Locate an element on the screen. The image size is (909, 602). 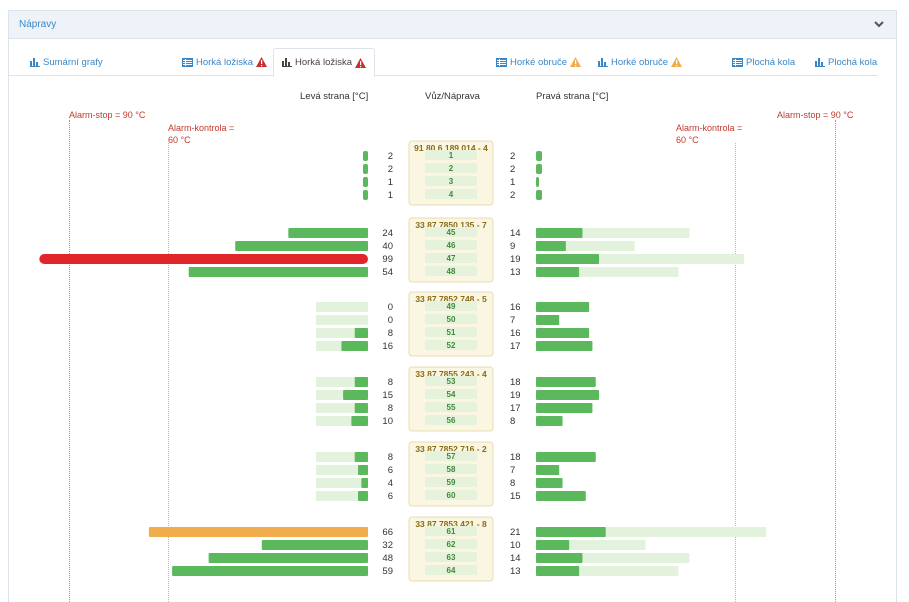
panel-title: Nápravy is located at coordinates (38, 24).